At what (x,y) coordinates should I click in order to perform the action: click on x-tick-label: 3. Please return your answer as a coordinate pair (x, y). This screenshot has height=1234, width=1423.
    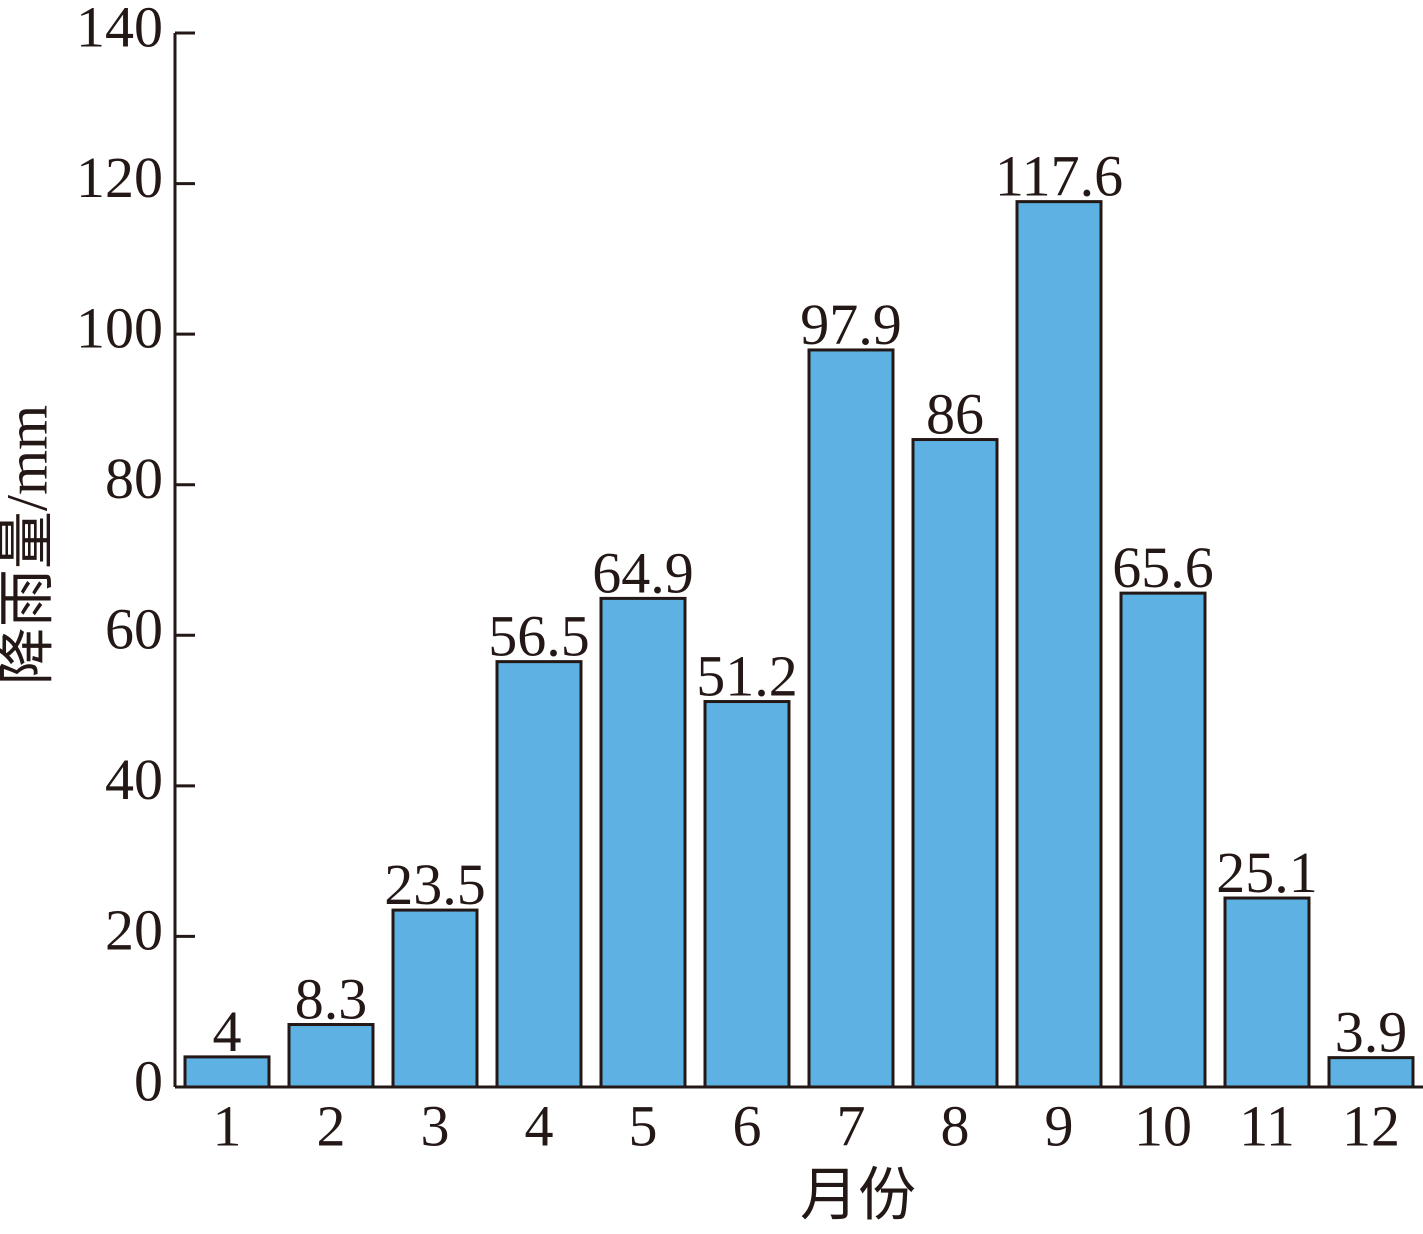
    Looking at the image, I should click on (435, 1125).